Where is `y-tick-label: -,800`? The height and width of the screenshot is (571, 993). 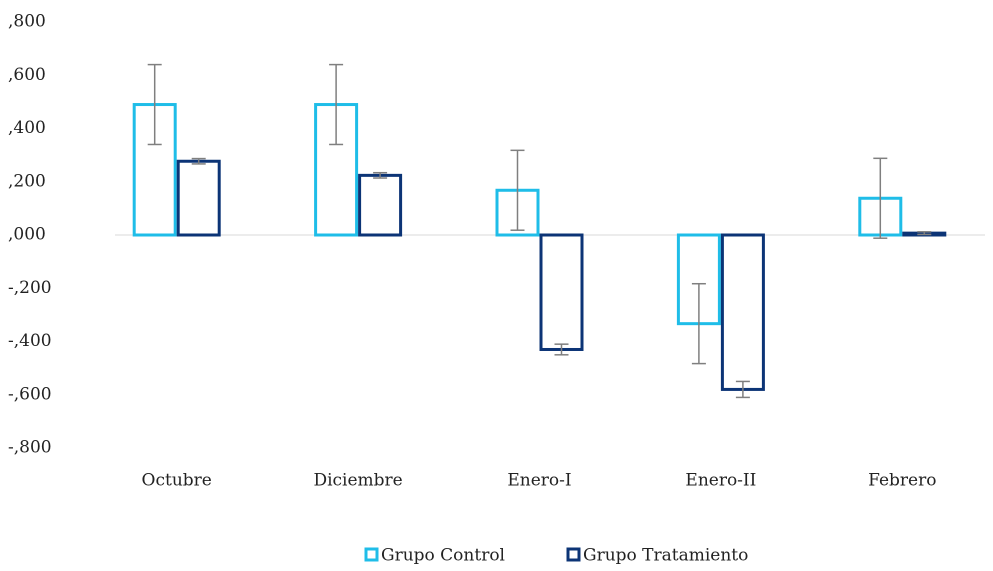 y-tick-label: -,800 is located at coordinates (30, 448).